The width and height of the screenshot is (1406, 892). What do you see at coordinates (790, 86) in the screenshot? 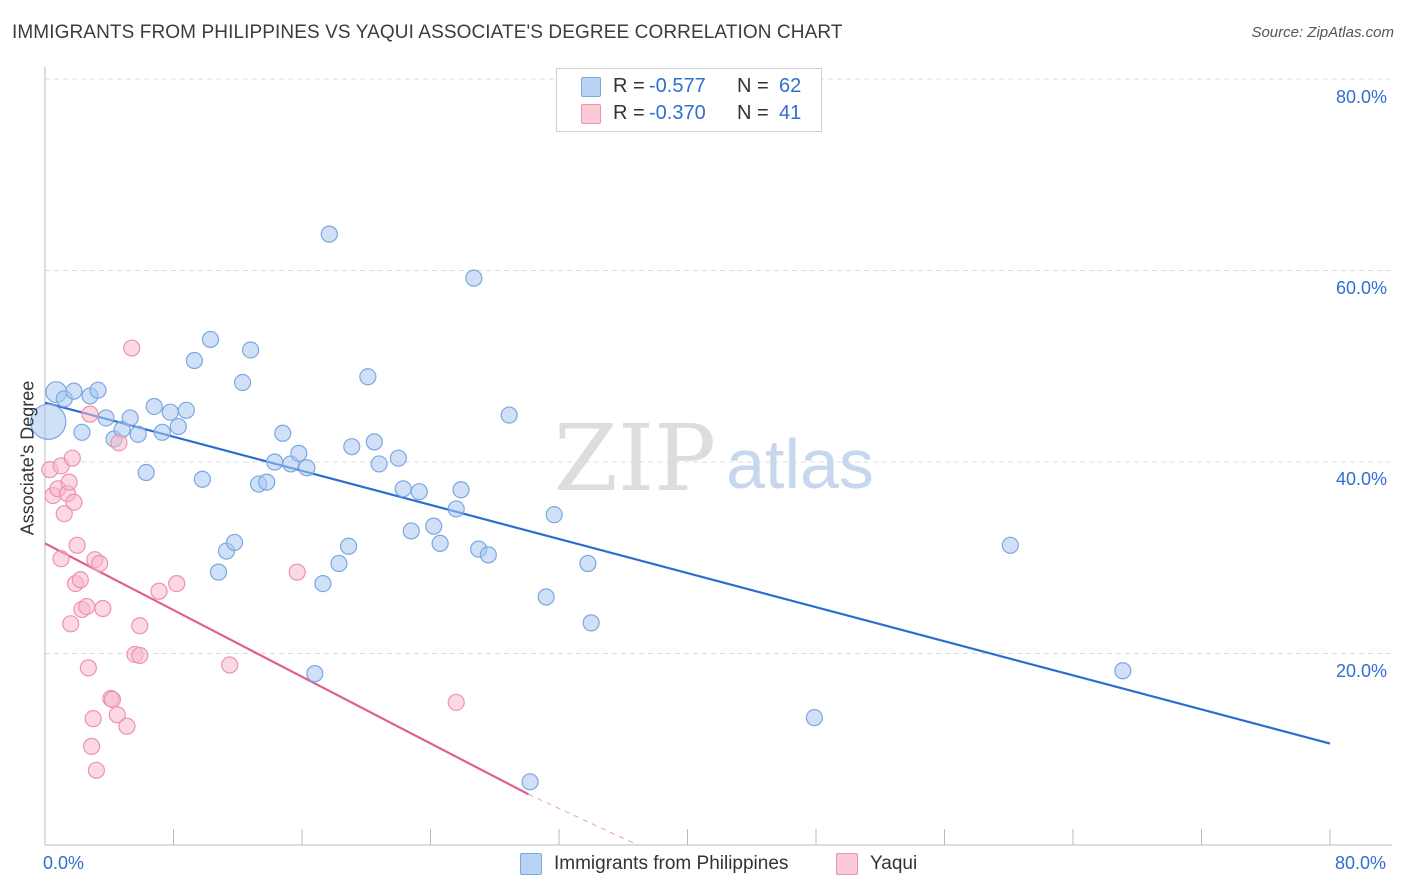
I see `legend-n-value: 62` at bounding box center [790, 86].